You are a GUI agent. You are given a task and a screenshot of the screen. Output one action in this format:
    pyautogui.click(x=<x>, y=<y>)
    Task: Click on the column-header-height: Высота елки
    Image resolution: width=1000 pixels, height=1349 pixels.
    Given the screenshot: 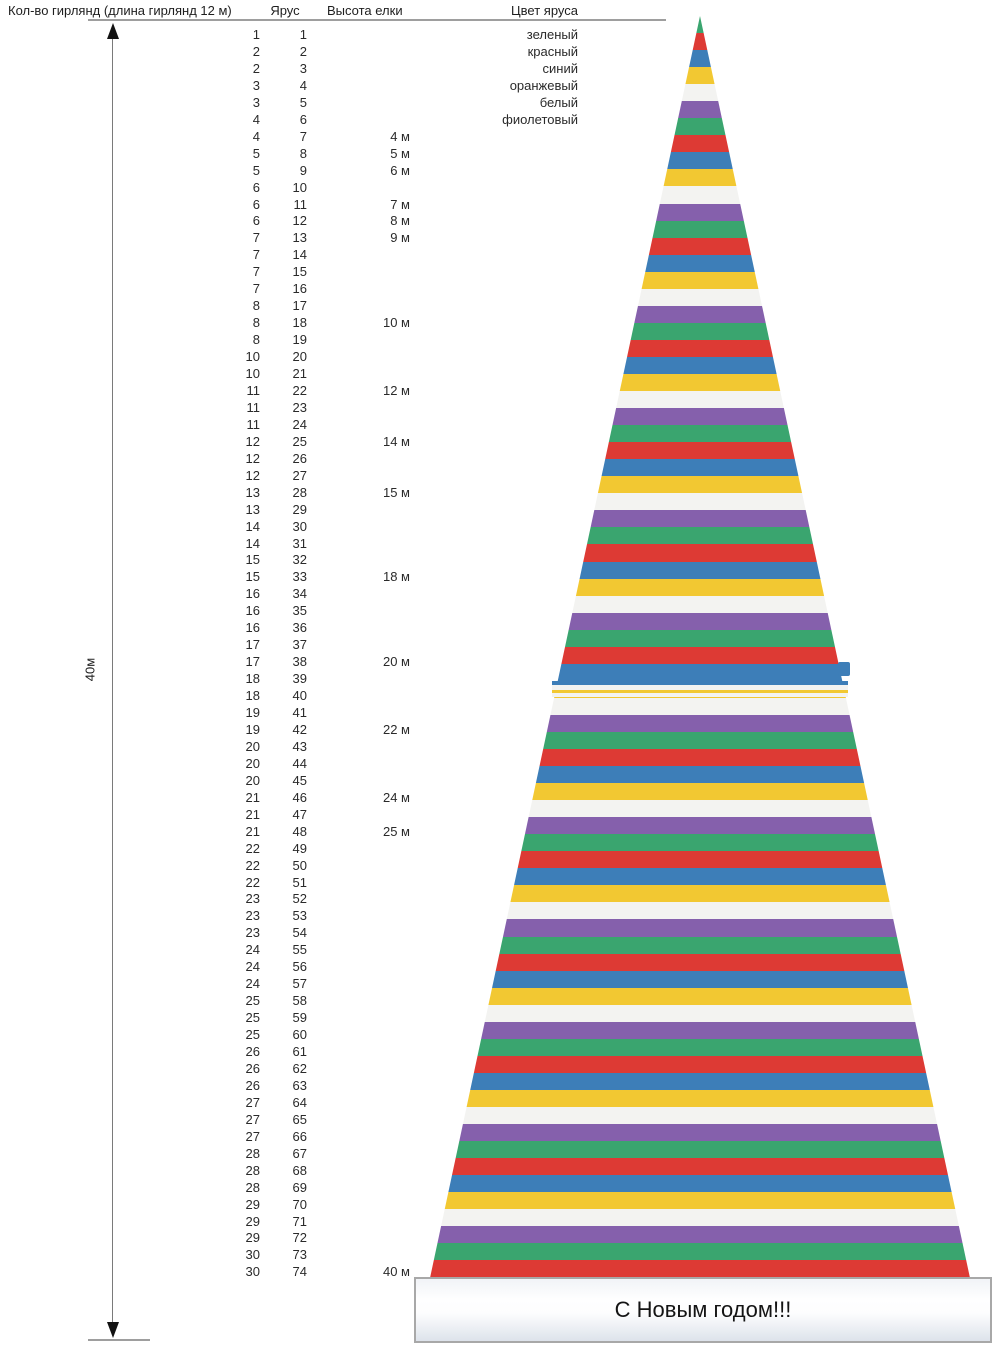 What is the action you would take?
    pyautogui.click(x=365, y=10)
    